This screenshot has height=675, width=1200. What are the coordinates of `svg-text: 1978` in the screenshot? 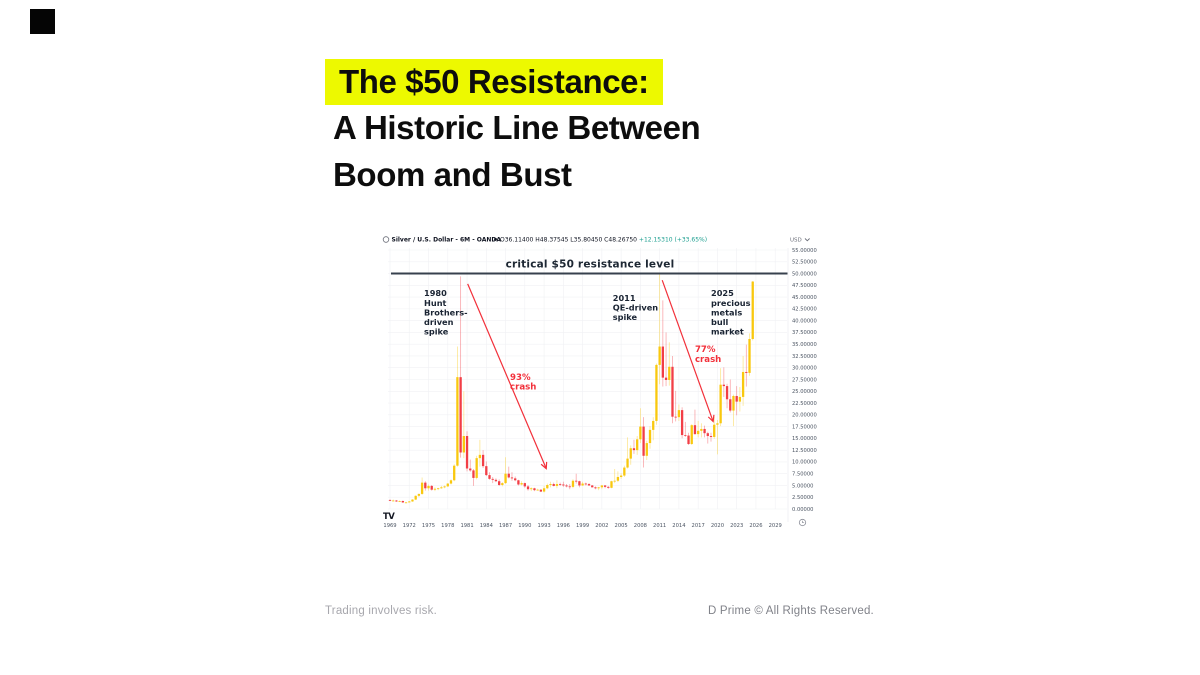 It's located at (447, 526).